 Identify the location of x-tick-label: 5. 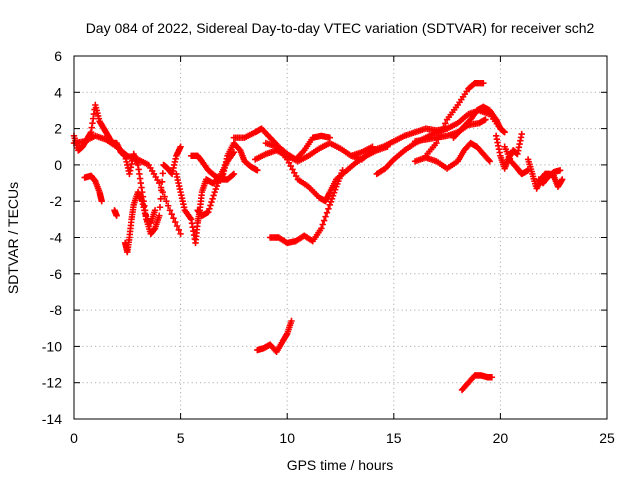
(181, 438).